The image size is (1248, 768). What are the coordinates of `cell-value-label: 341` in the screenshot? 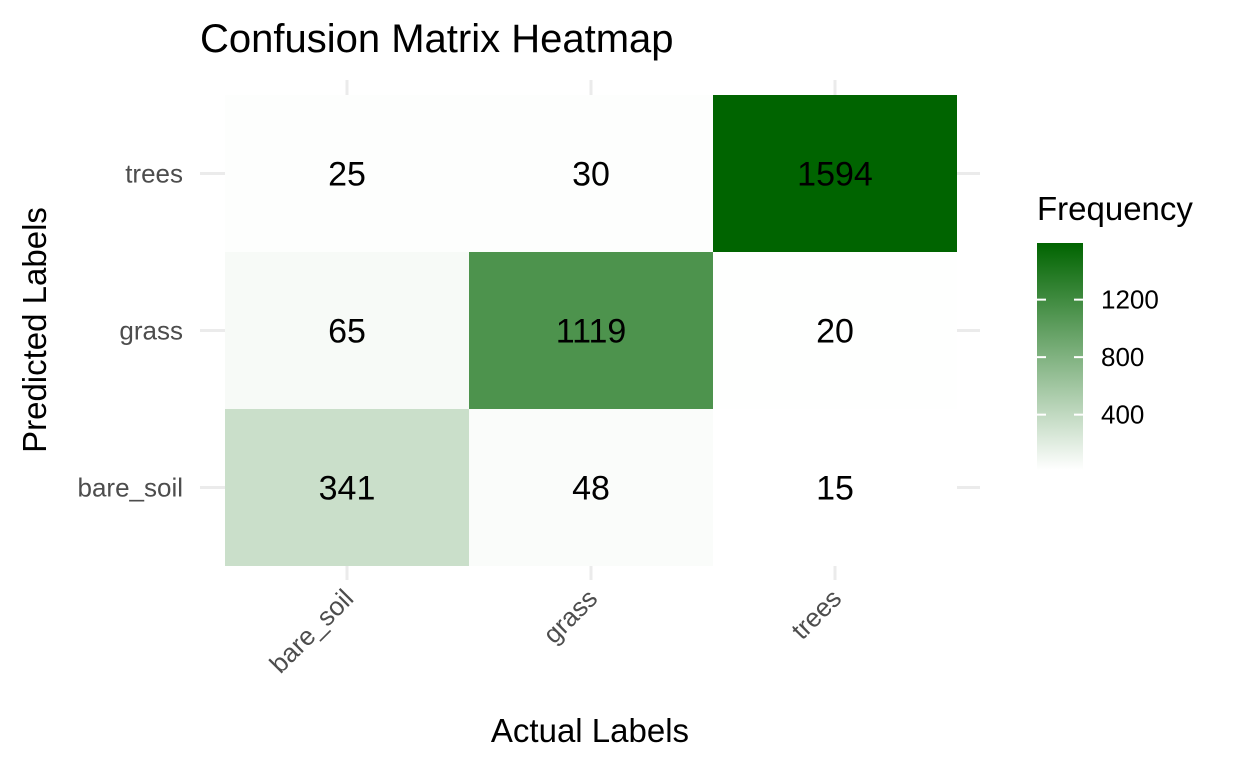 It's located at (347, 489).